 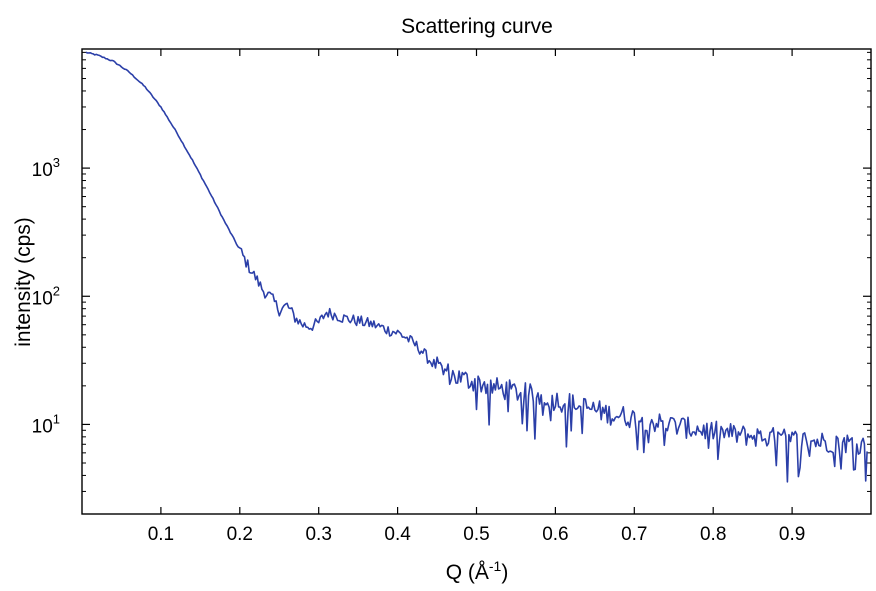 I want to click on y-tick-label: 10², so click(x=46, y=296).